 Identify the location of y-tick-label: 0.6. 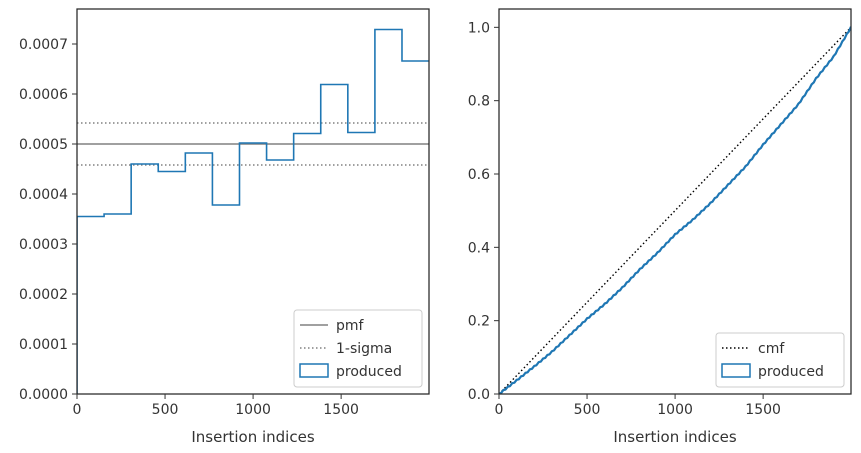
(479, 175).